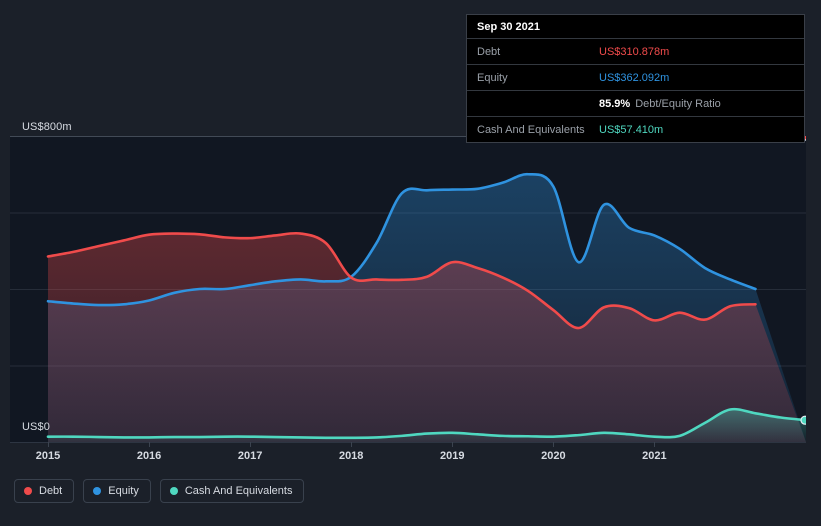 This screenshot has height=526, width=821. Describe the element at coordinates (452, 456) in the screenshot. I see `x-axis-tick-2019: 2019` at that location.